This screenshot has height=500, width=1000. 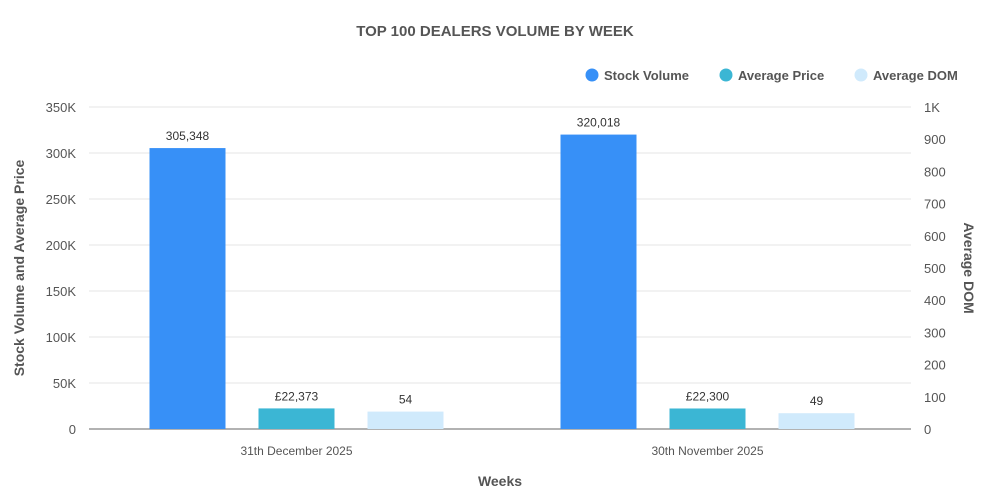 What do you see at coordinates (599, 123) in the screenshot?
I see `data-label: 320,018` at bounding box center [599, 123].